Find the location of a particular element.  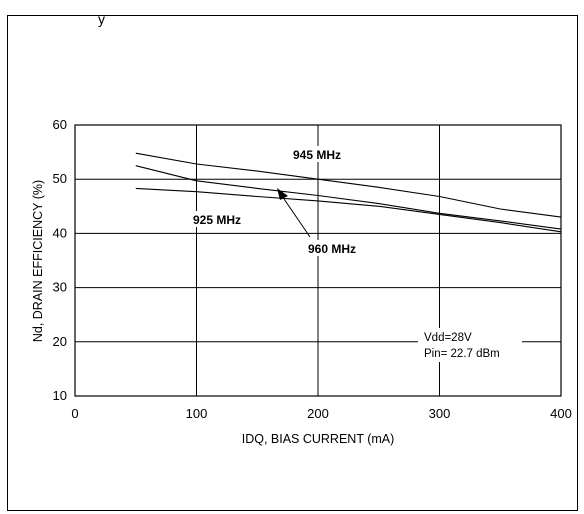

y-tick-label: 10 is located at coordinates (60, 395).